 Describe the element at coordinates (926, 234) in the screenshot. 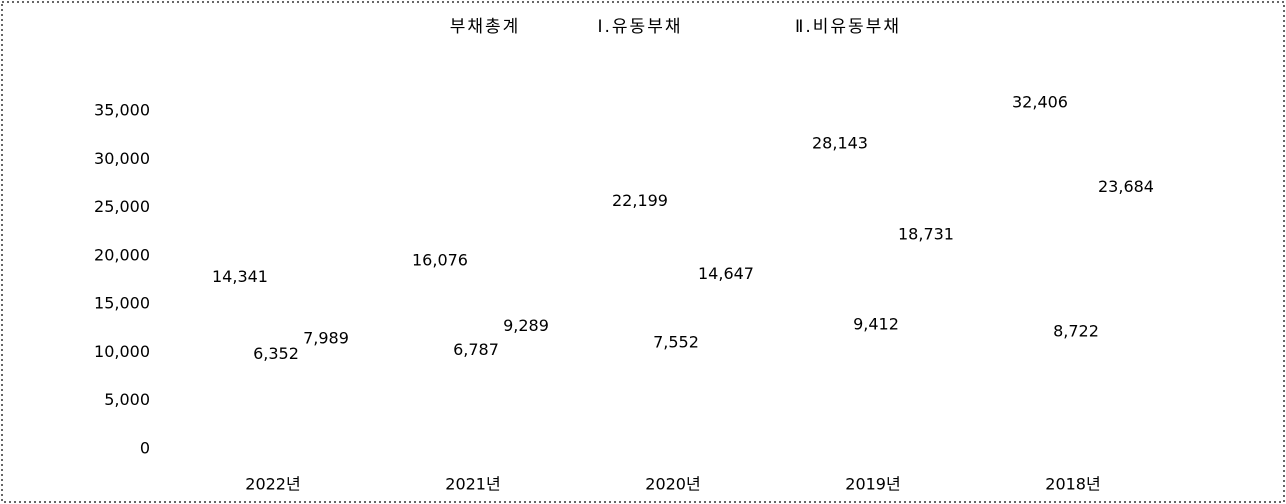

I see `data-label: 18,731` at that location.